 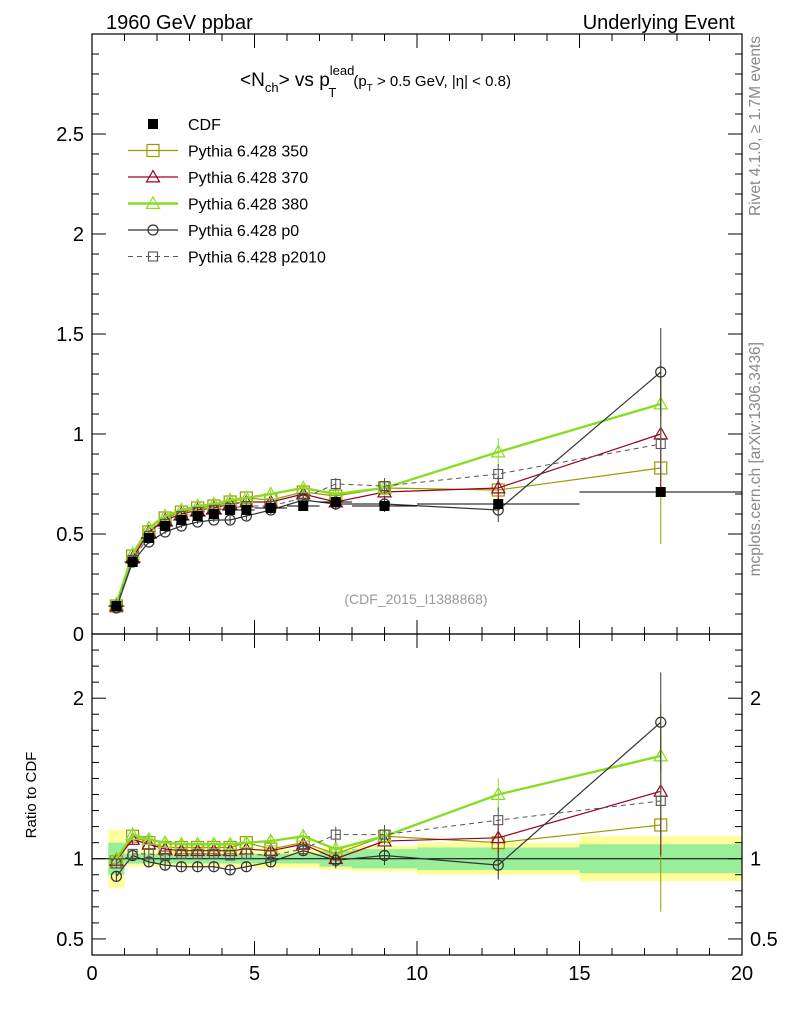 I want to click on title-open: <N, so click(x=252, y=80).